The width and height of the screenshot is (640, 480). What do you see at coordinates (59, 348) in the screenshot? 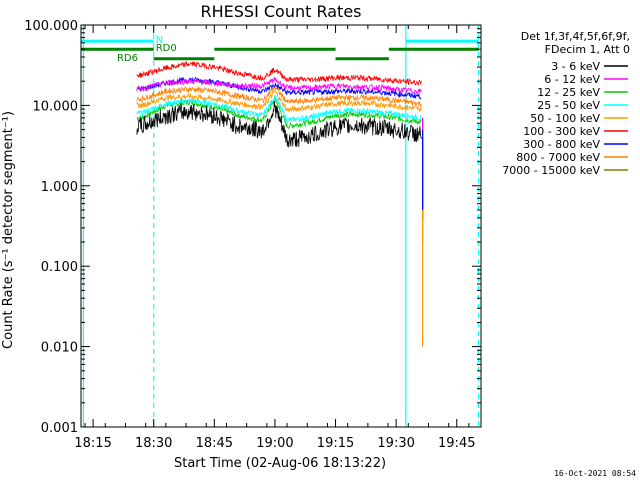
I see `y-tick-label-4: 0.010` at bounding box center [59, 348].